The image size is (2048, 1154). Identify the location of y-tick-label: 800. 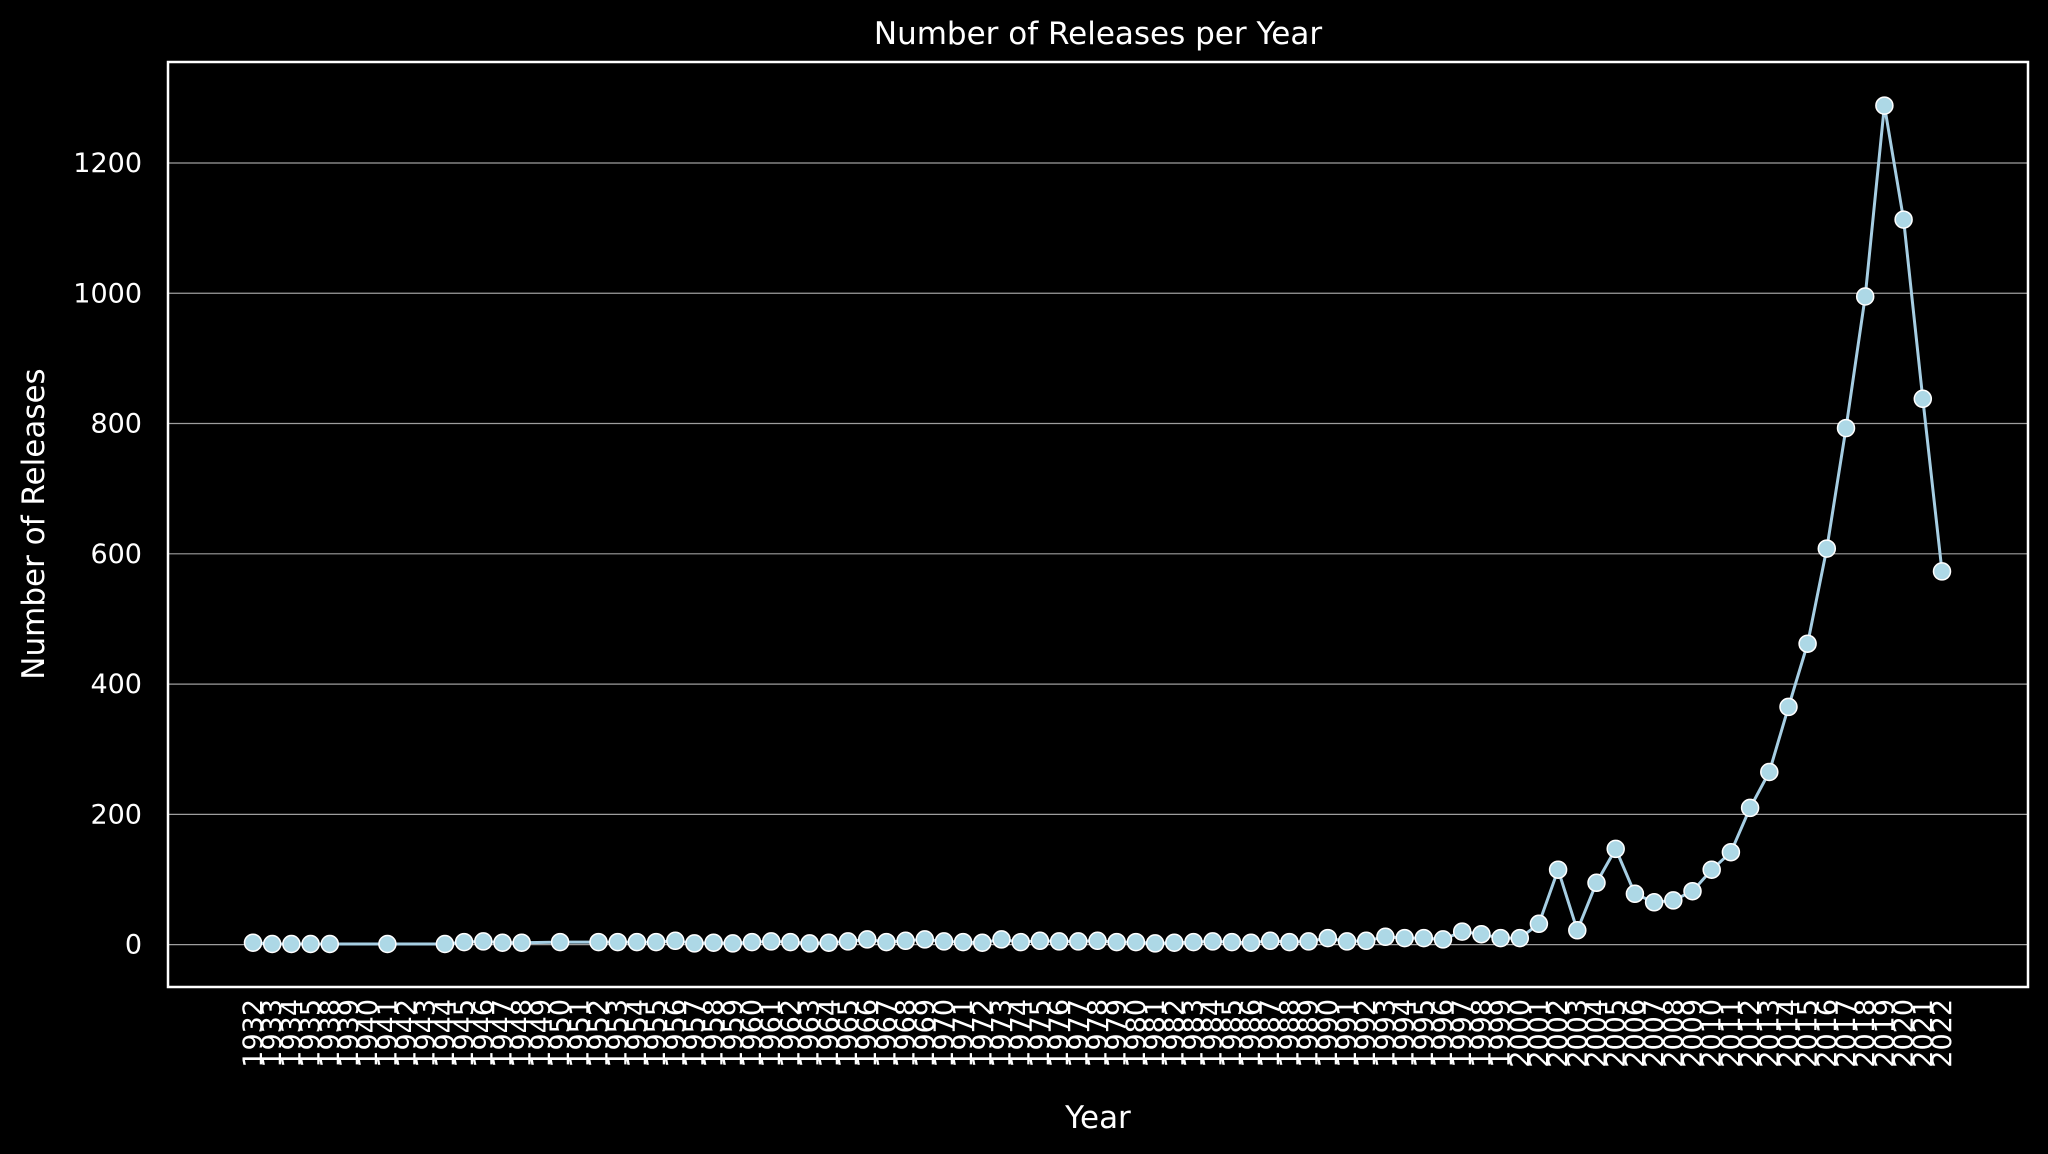
(116, 424).